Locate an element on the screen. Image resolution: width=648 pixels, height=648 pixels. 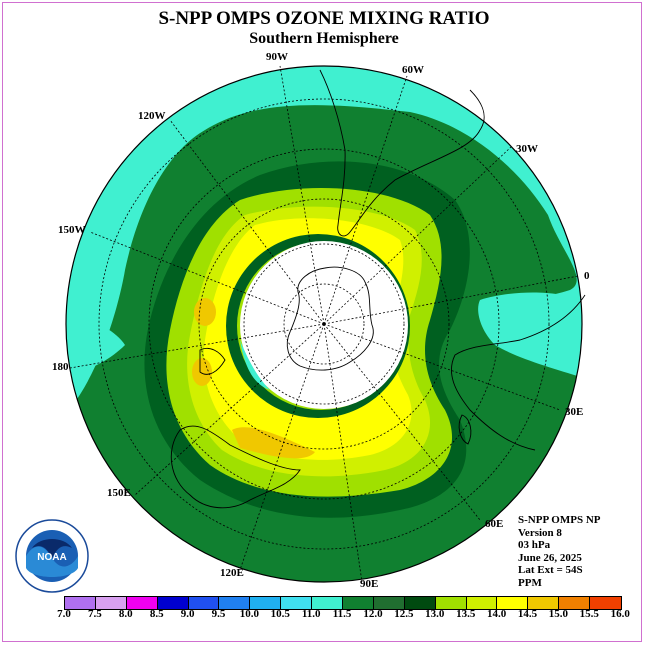
antarctica-coast is located at coordinates (330, 318).